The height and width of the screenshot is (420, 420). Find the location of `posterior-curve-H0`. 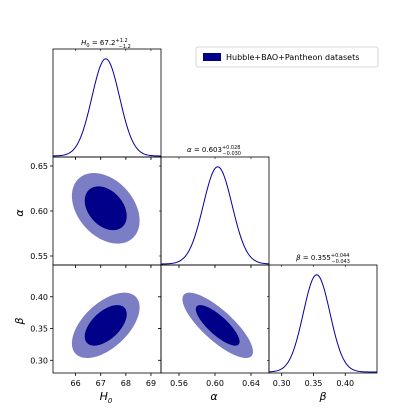

posterior-curve-H0 is located at coordinates (107, 107).